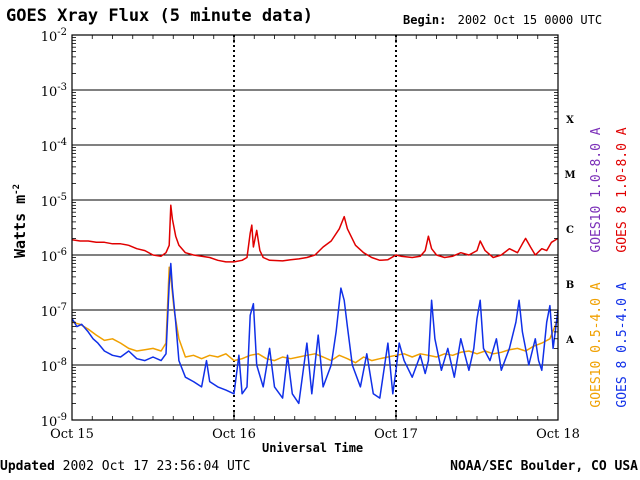 The image size is (640, 480). I want to click on legend-entry: GOES10 0.5-4.0 A, so click(596, 344).